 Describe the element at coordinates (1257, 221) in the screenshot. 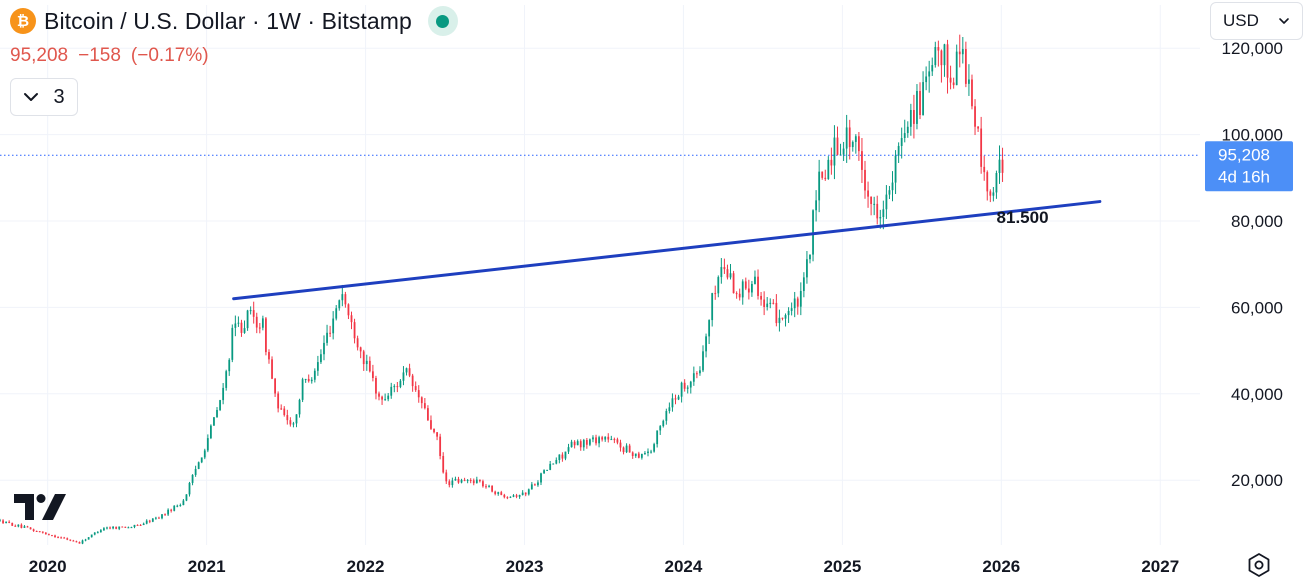

I see `y-tick-label: 80,000` at that location.